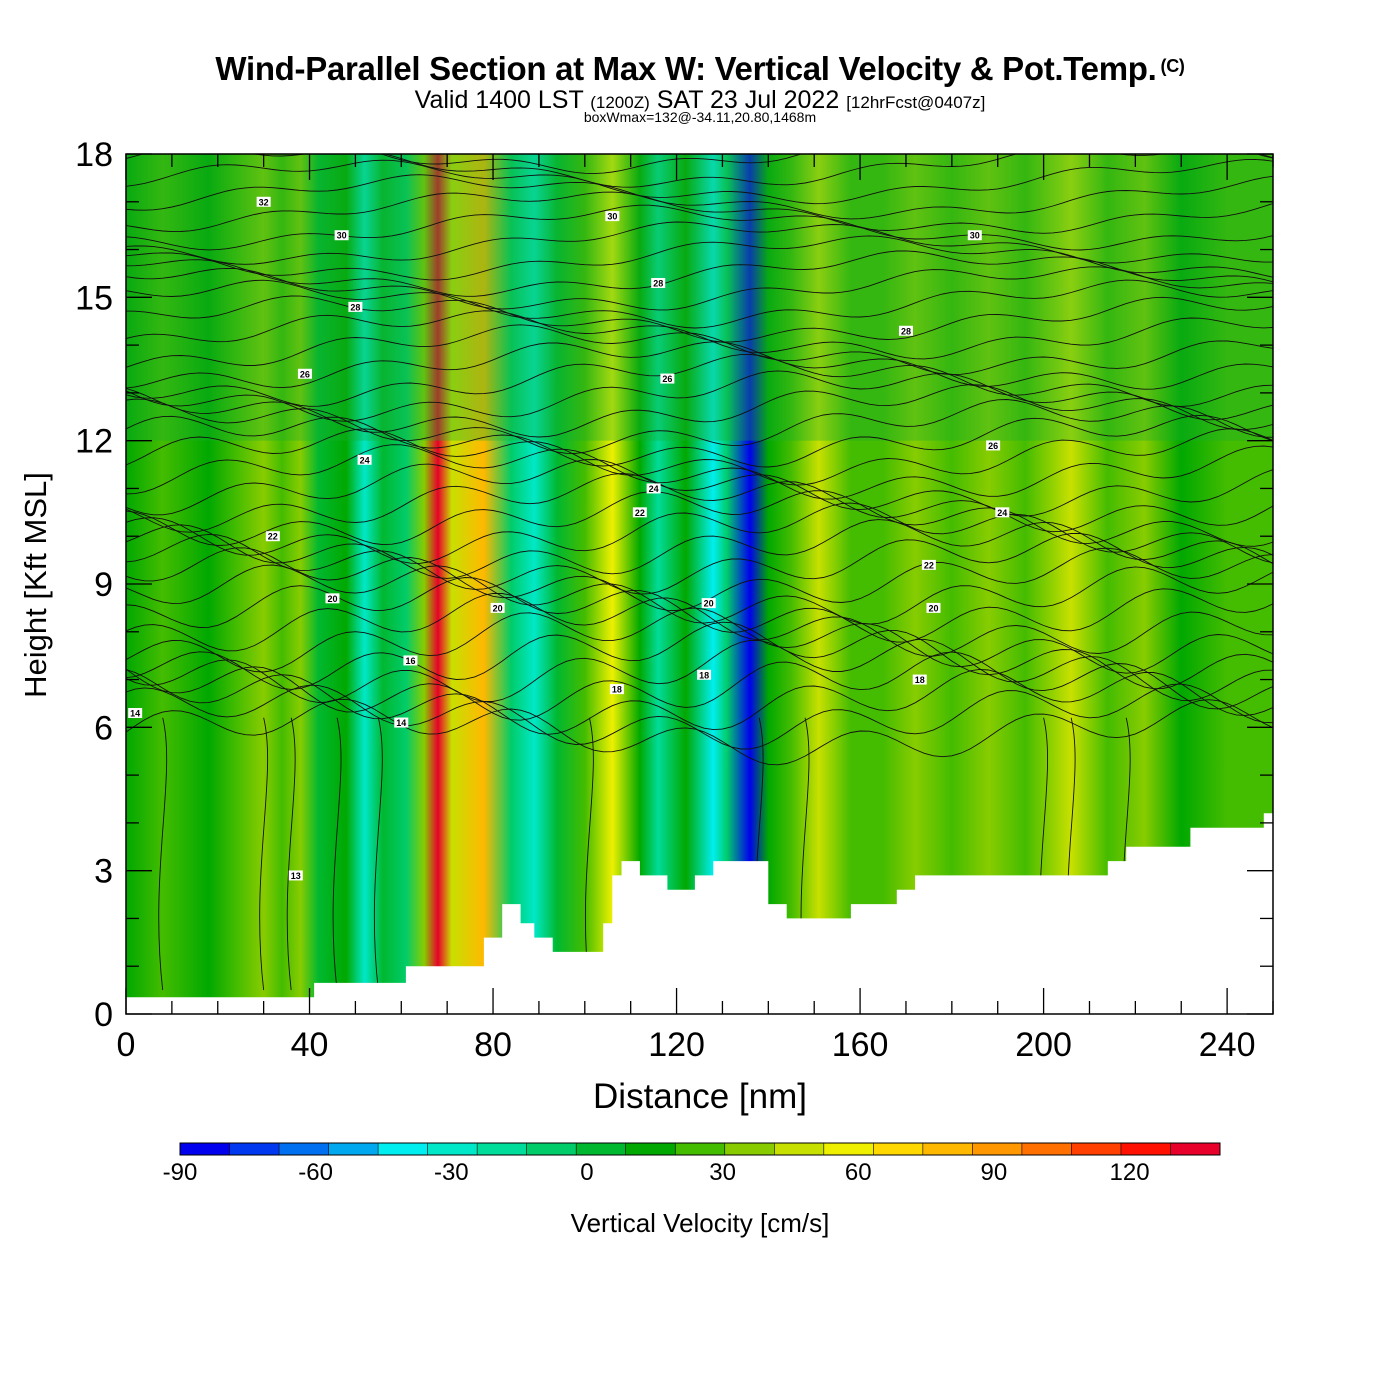 The height and width of the screenshot is (1400, 1400). I want to click on svg-text: 13, so click(296, 876).